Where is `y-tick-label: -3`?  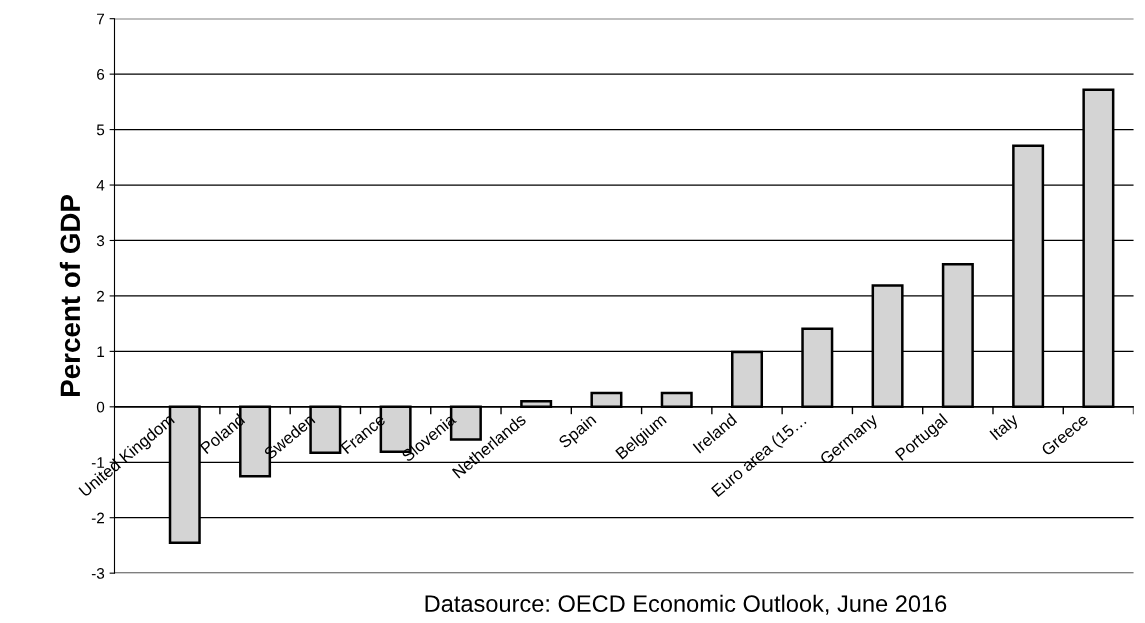 y-tick-label: -3 is located at coordinates (98, 573).